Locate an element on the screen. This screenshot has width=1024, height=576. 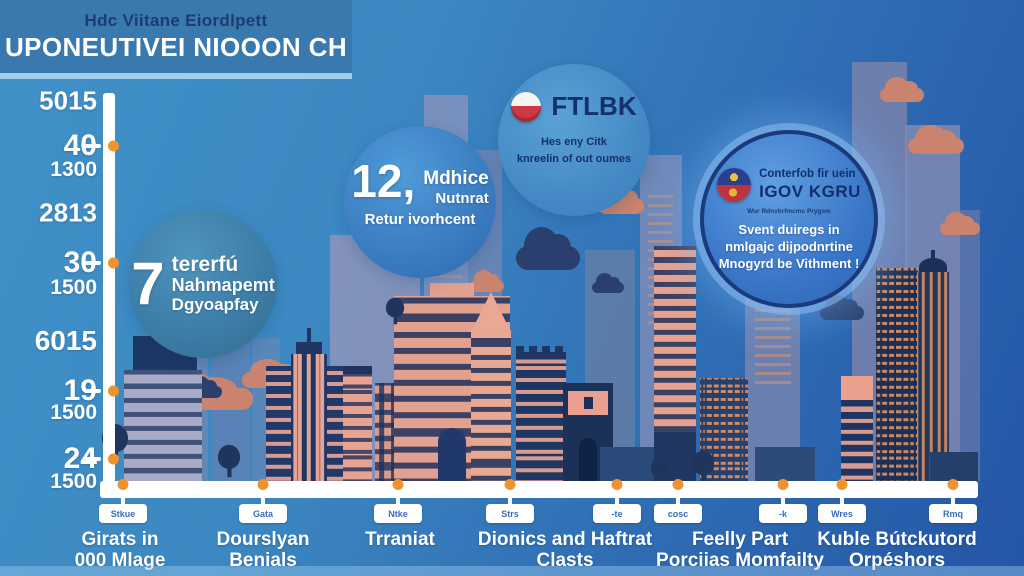
y-axis-line is located at coordinates (109, 288).